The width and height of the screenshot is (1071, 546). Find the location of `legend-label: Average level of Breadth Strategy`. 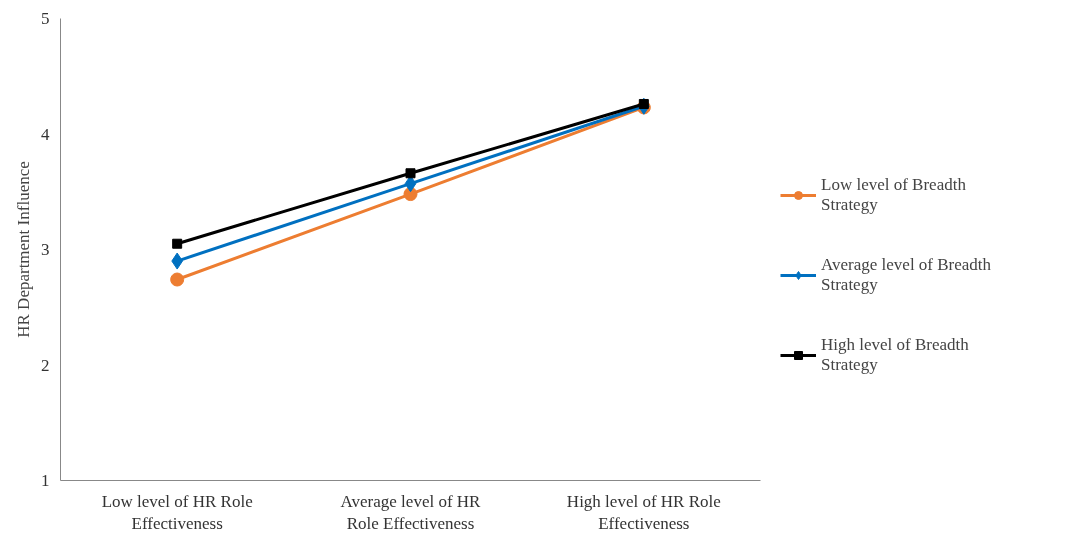

legend-label: Average level of Breadth Strategy is located at coordinates (906, 275).